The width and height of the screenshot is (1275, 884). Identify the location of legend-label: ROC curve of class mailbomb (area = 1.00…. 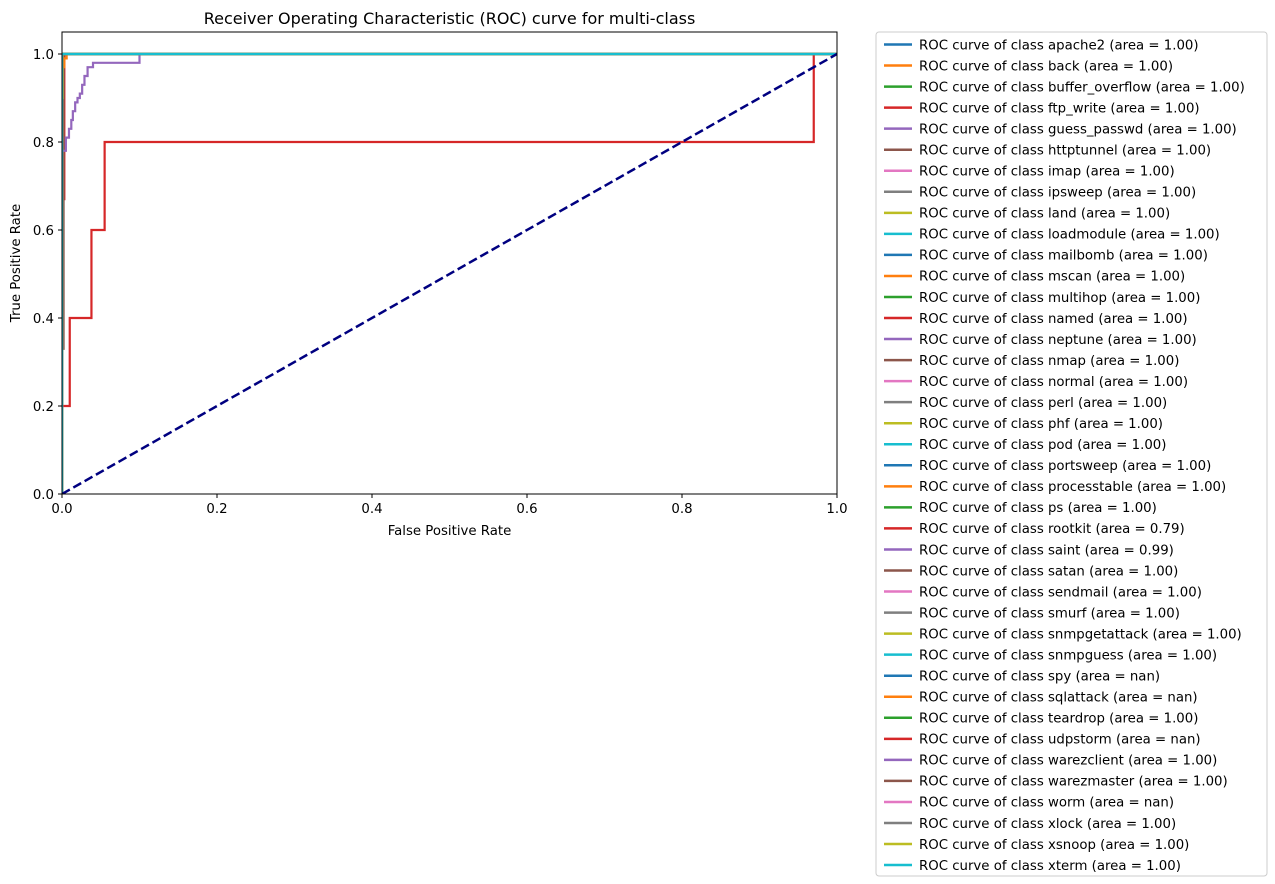
(1063, 256).